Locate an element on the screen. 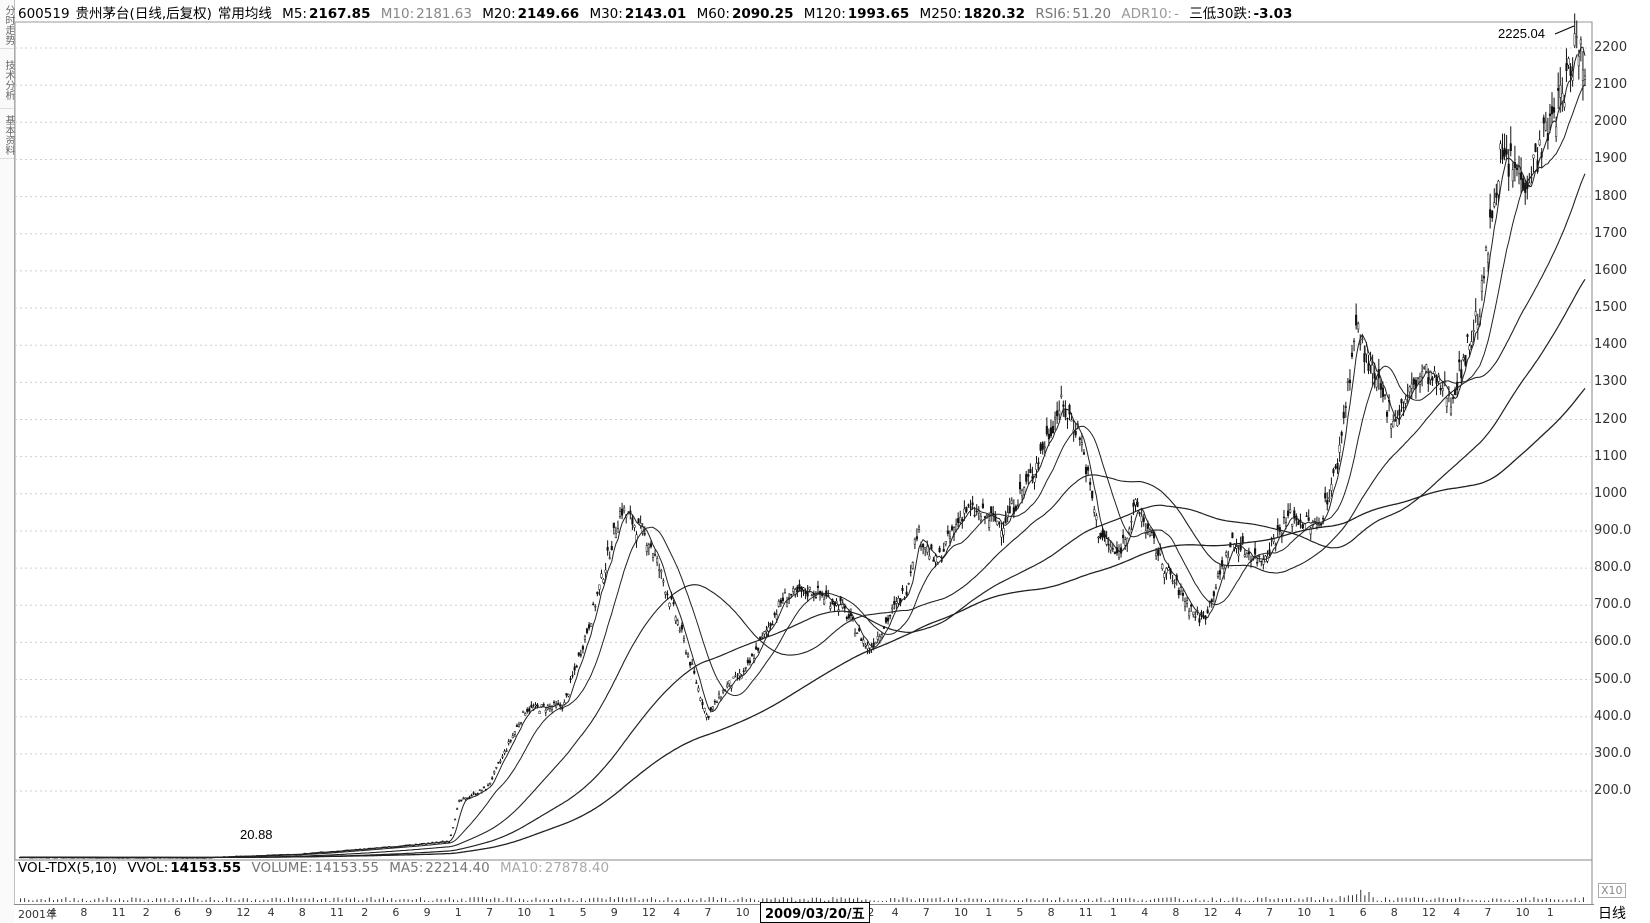  date-axis-label: 10 is located at coordinates (1522, 912).